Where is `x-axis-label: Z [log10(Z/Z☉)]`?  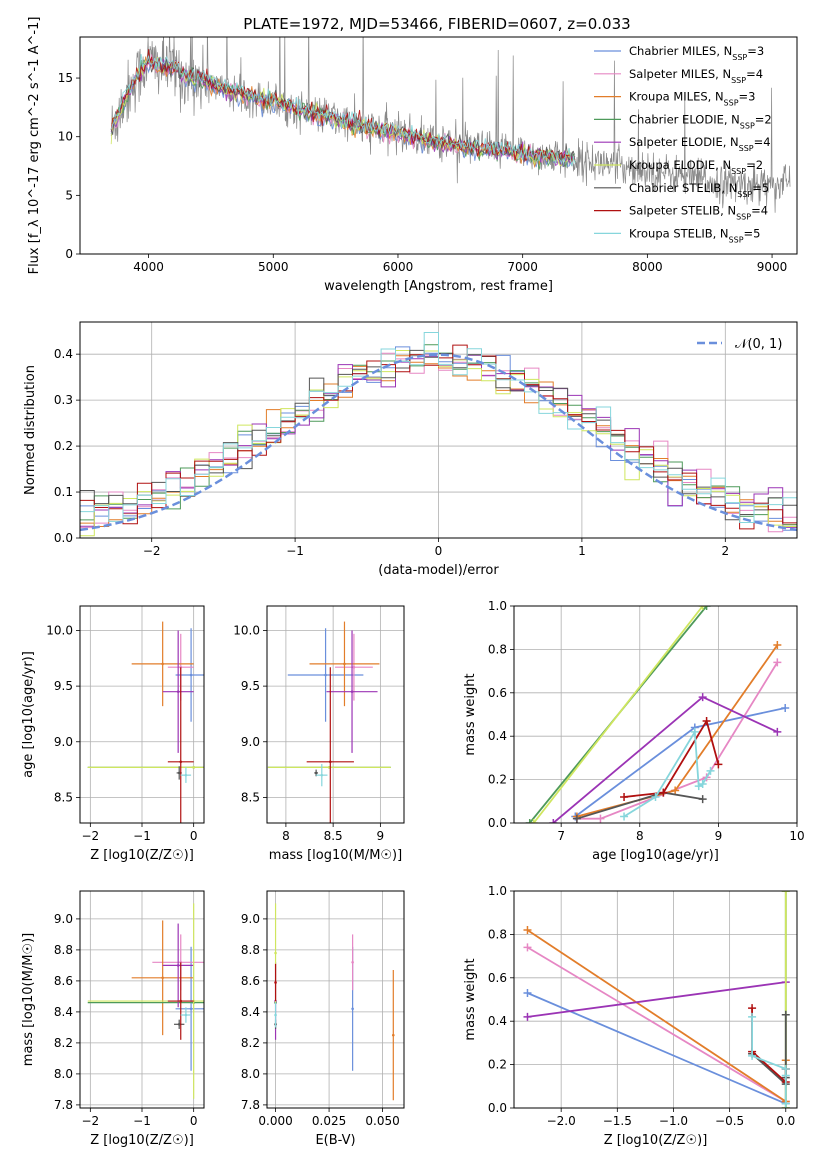
x-axis-label: Z [log10(Z/Z☉)] is located at coordinates (142, 1140).